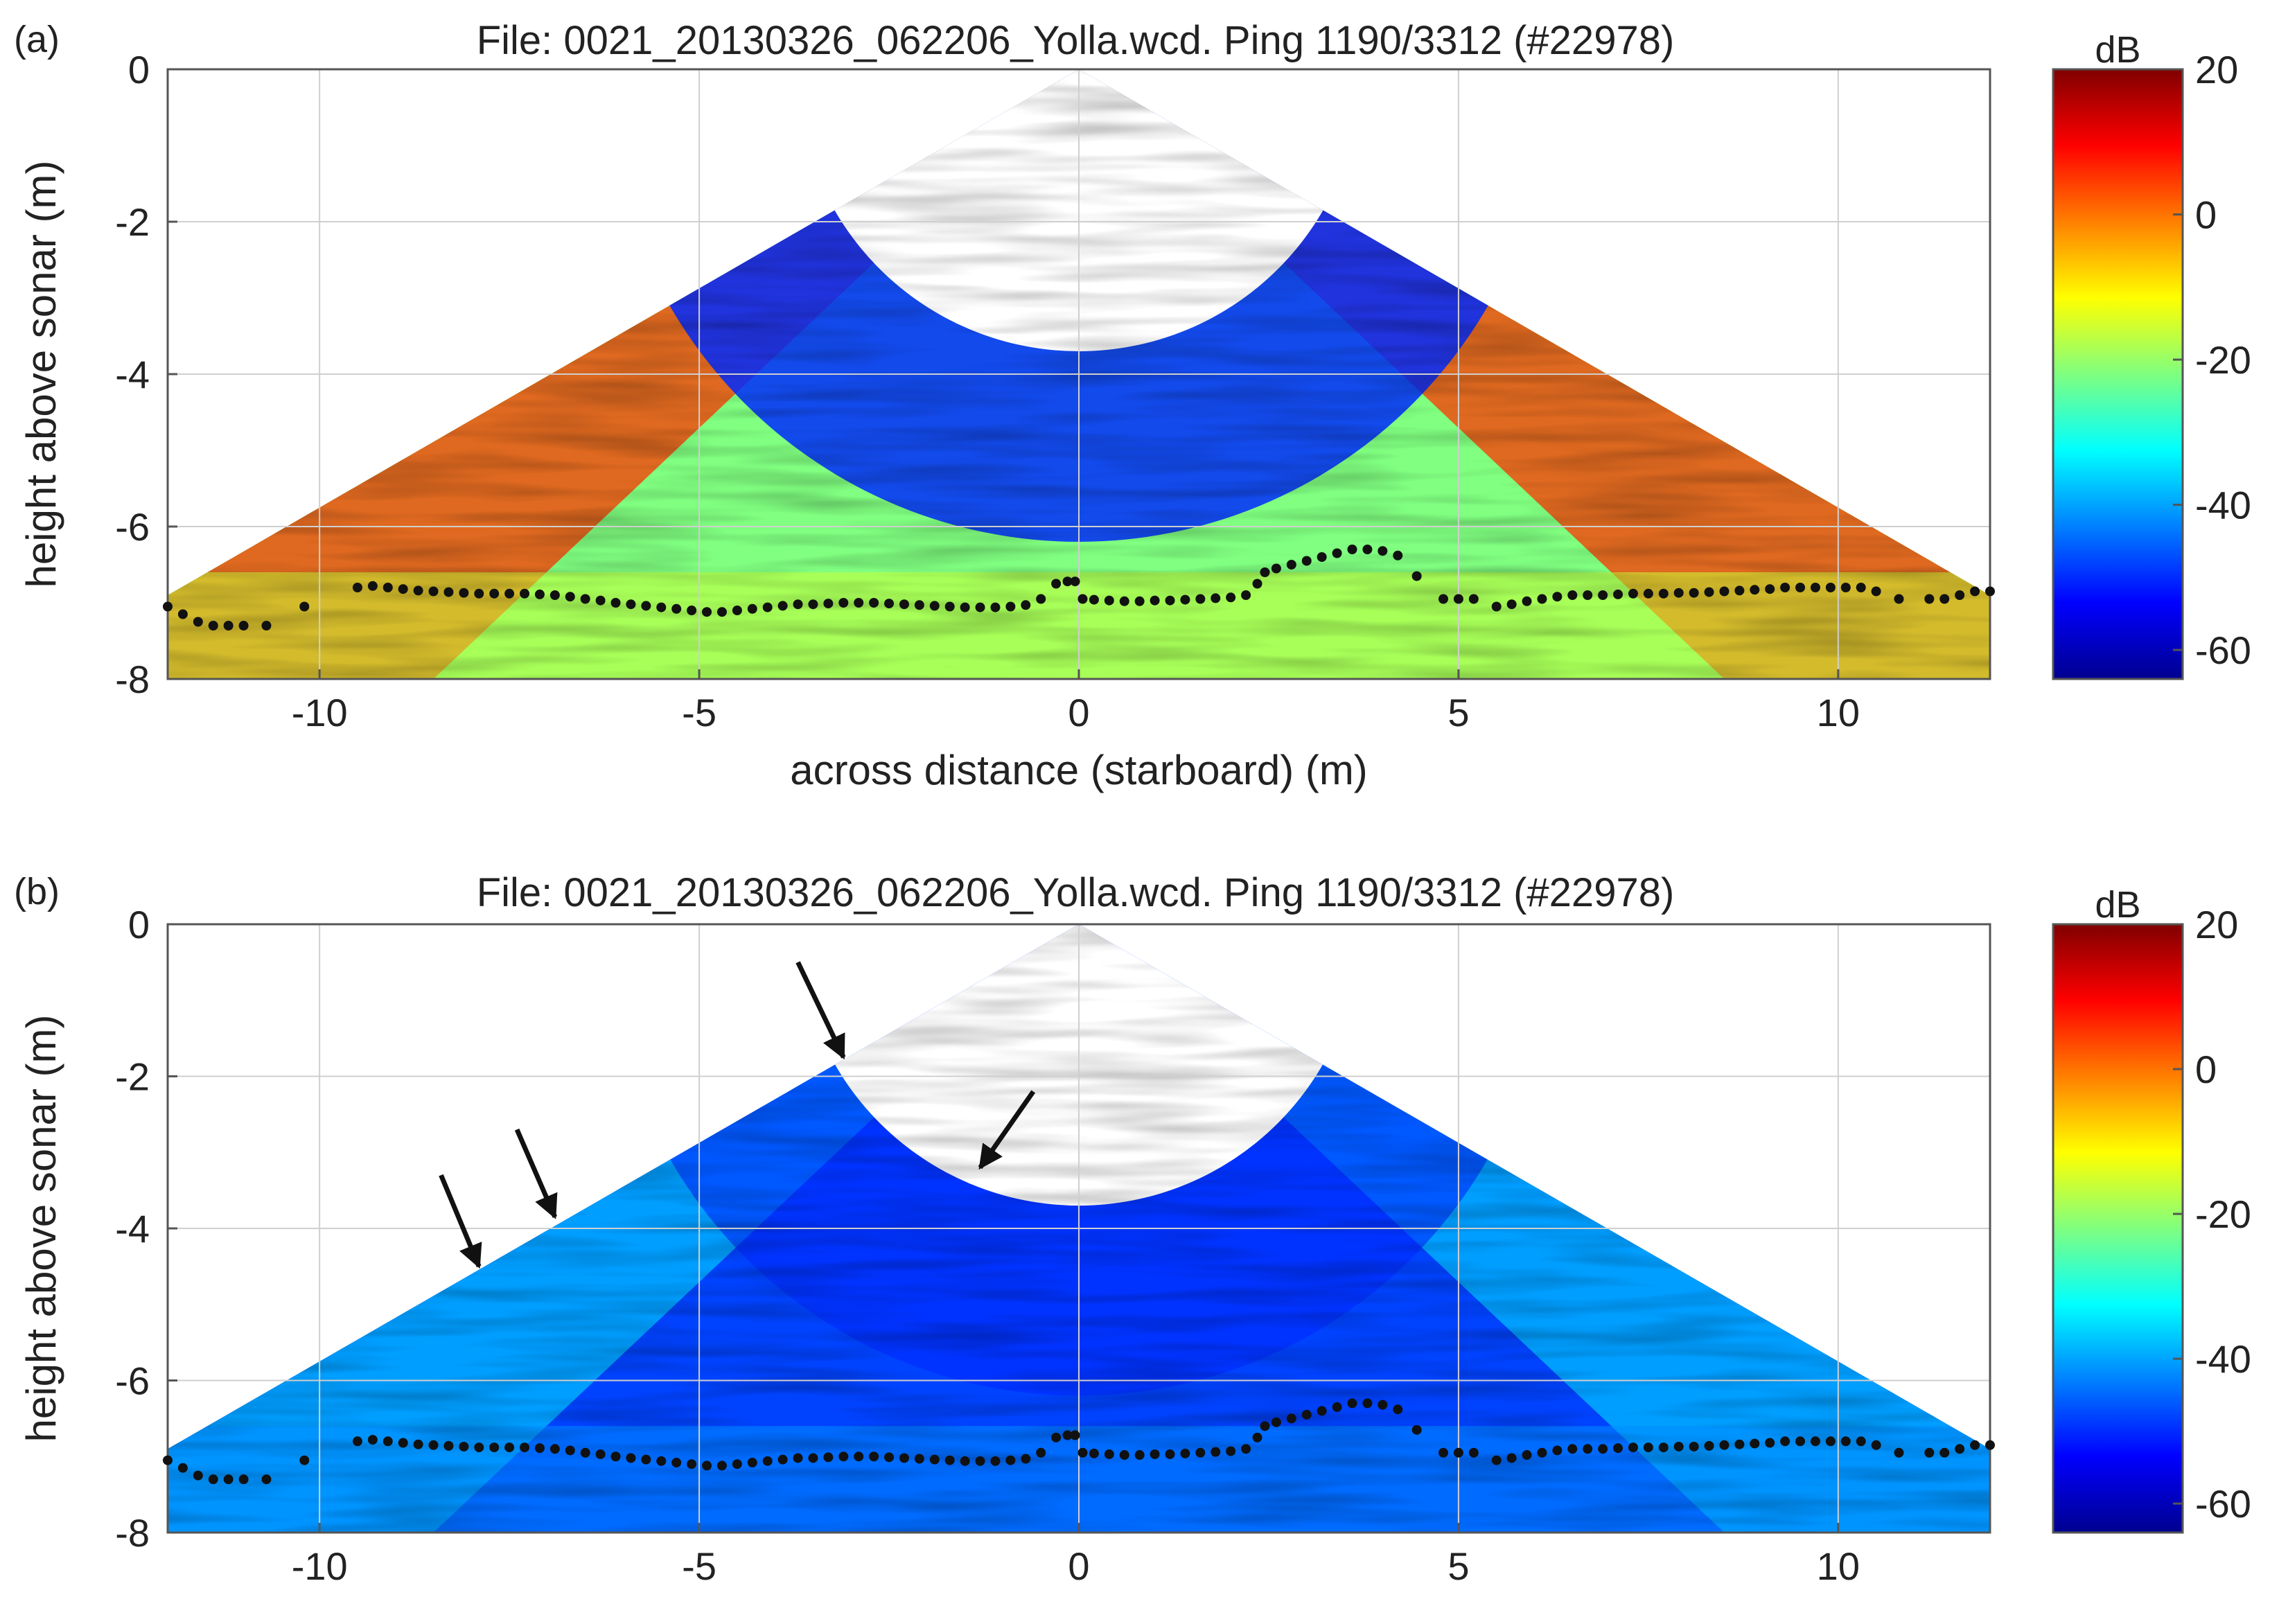 Image resolution: width=2288 pixels, height=1624 pixels. What do you see at coordinates (2223, 1214) in the screenshot?
I see `colorbar-tick-label: -20` at bounding box center [2223, 1214].